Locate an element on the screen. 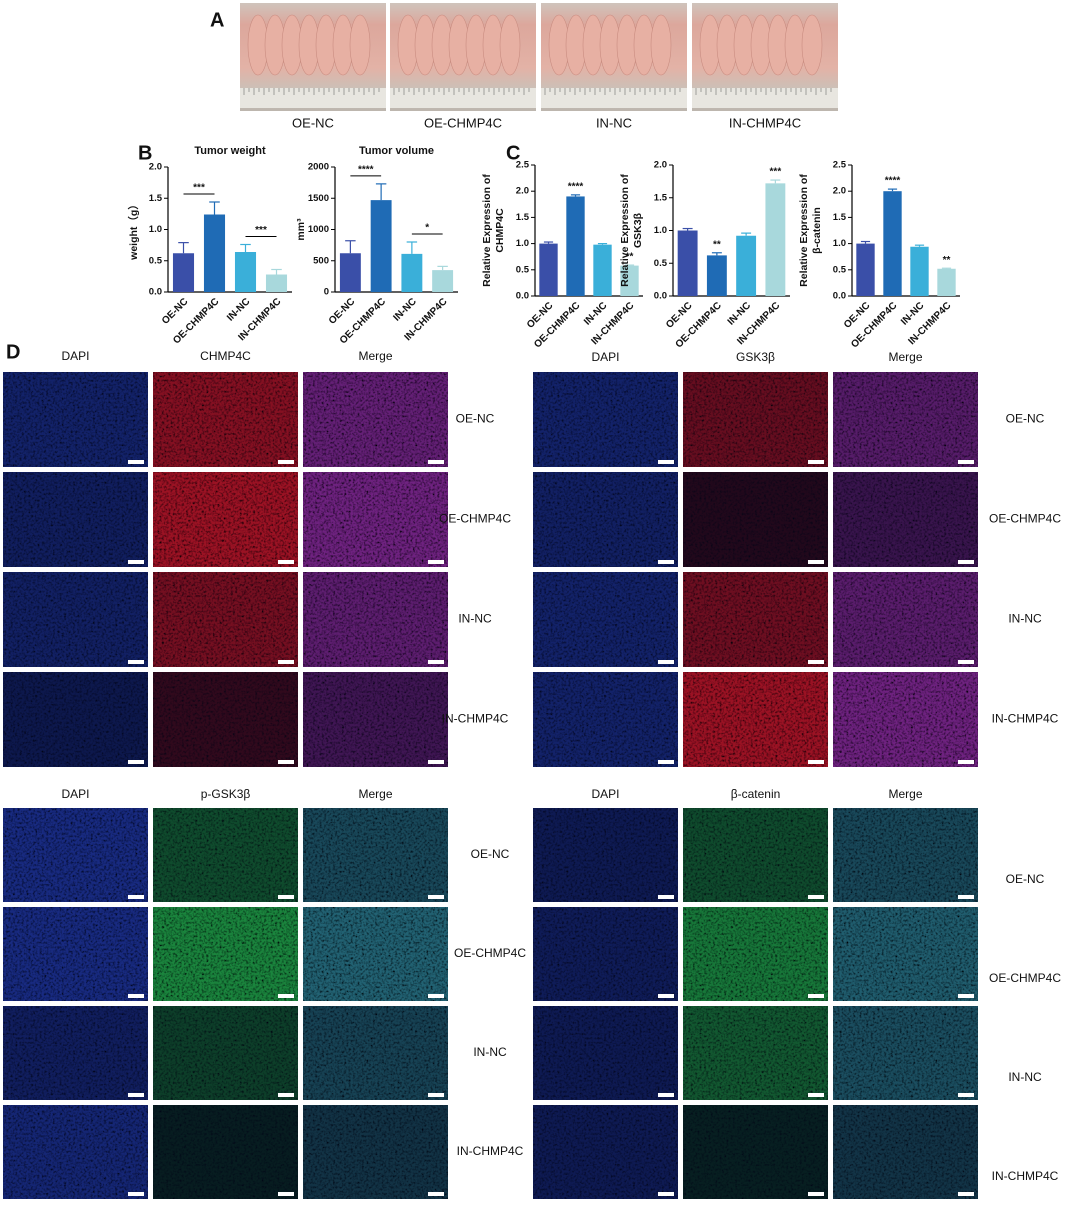 The width and height of the screenshot is (1065, 1214). panel-label: D is located at coordinates (13, 352).